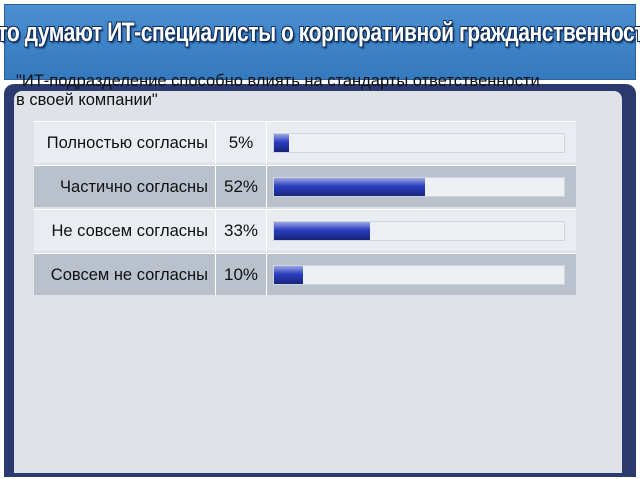 The height and width of the screenshot is (479, 640). I want to click on value-label: 52%, so click(241, 187).